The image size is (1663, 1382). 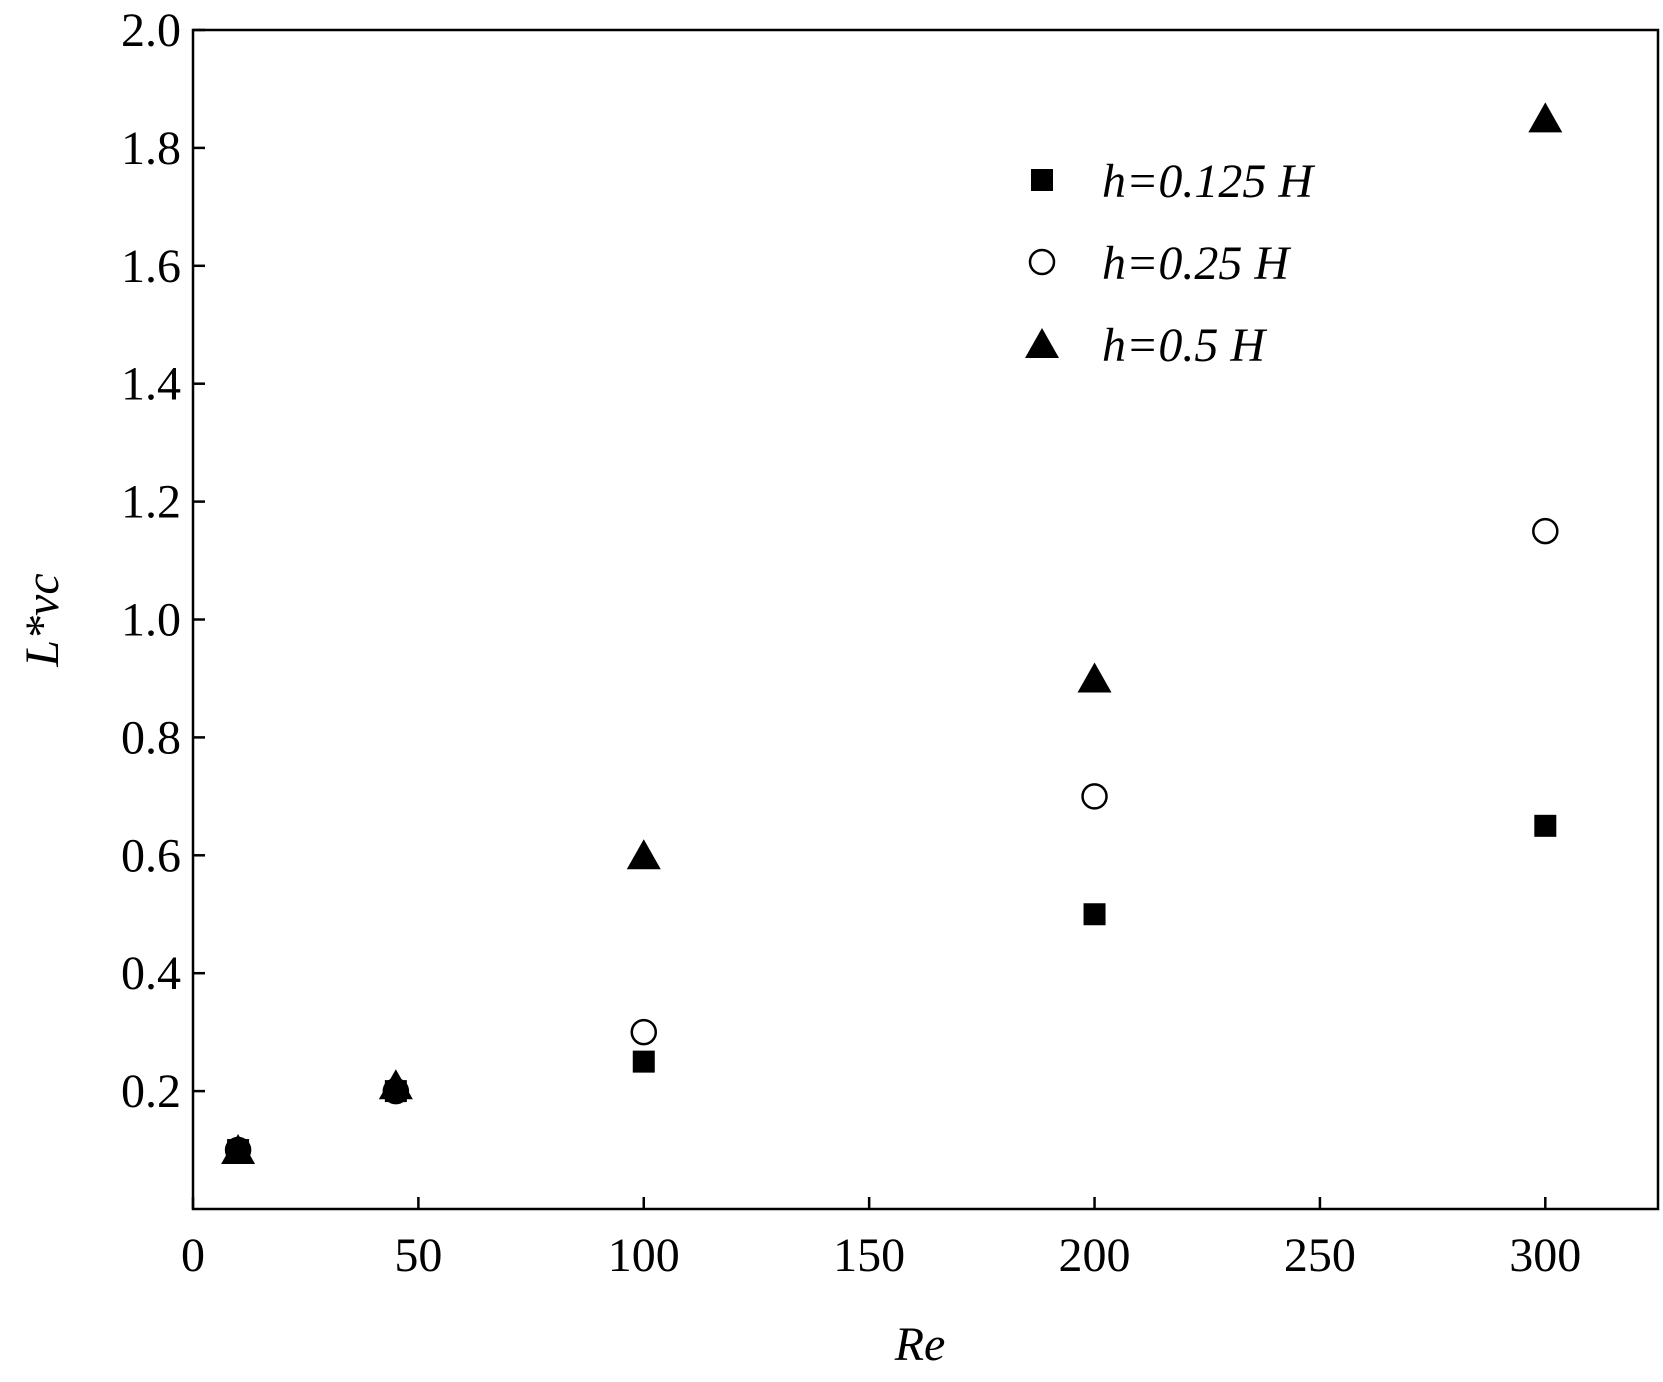 I want to click on y-tick-label: 1.8, so click(x=151, y=148).